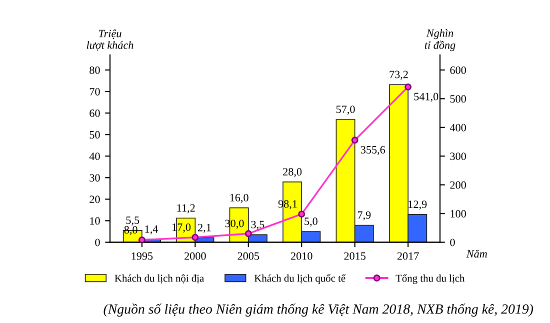 The width and height of the screenshot is (550, 323). I want to click on data-label: 2,1, so click(204, 228).